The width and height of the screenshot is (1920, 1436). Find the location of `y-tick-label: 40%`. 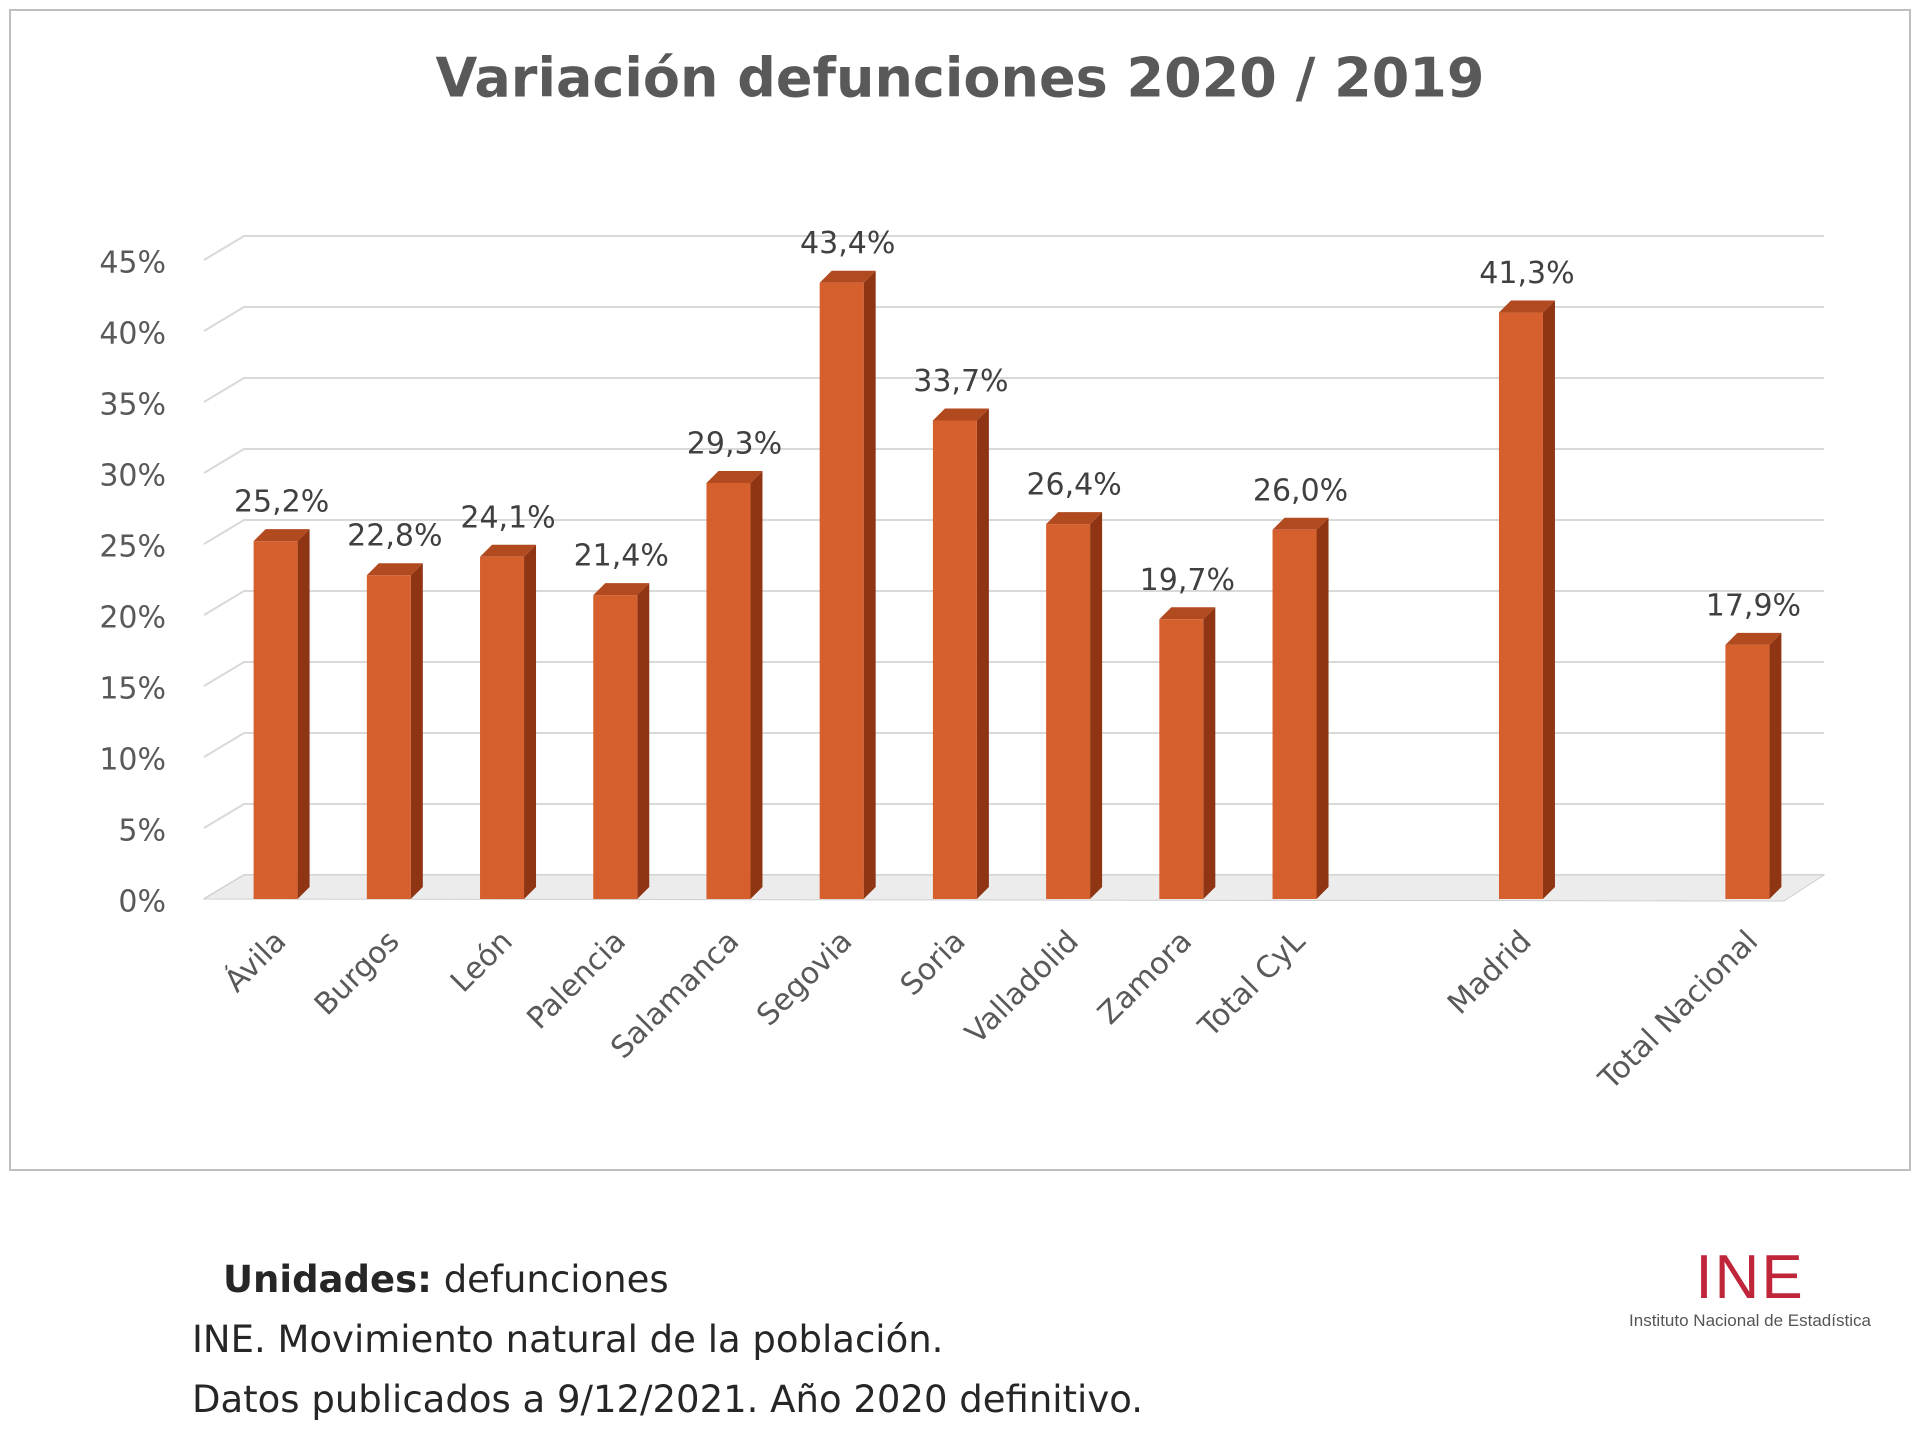

y-tick-label: 40% is located at coordinates (132, 334).